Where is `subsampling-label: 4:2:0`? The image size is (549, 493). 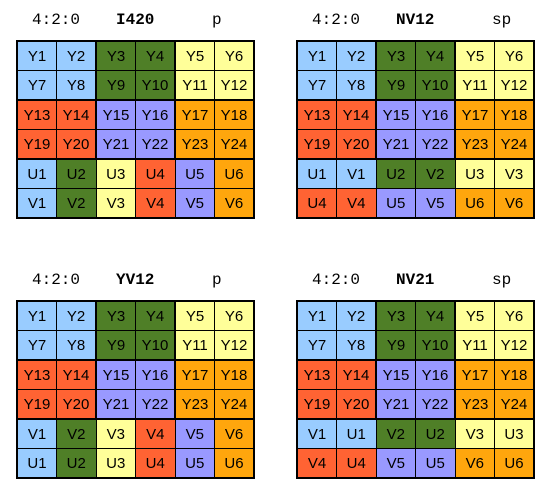
subsampling-label: 4:2:0 is located at coordinates (56, 20).